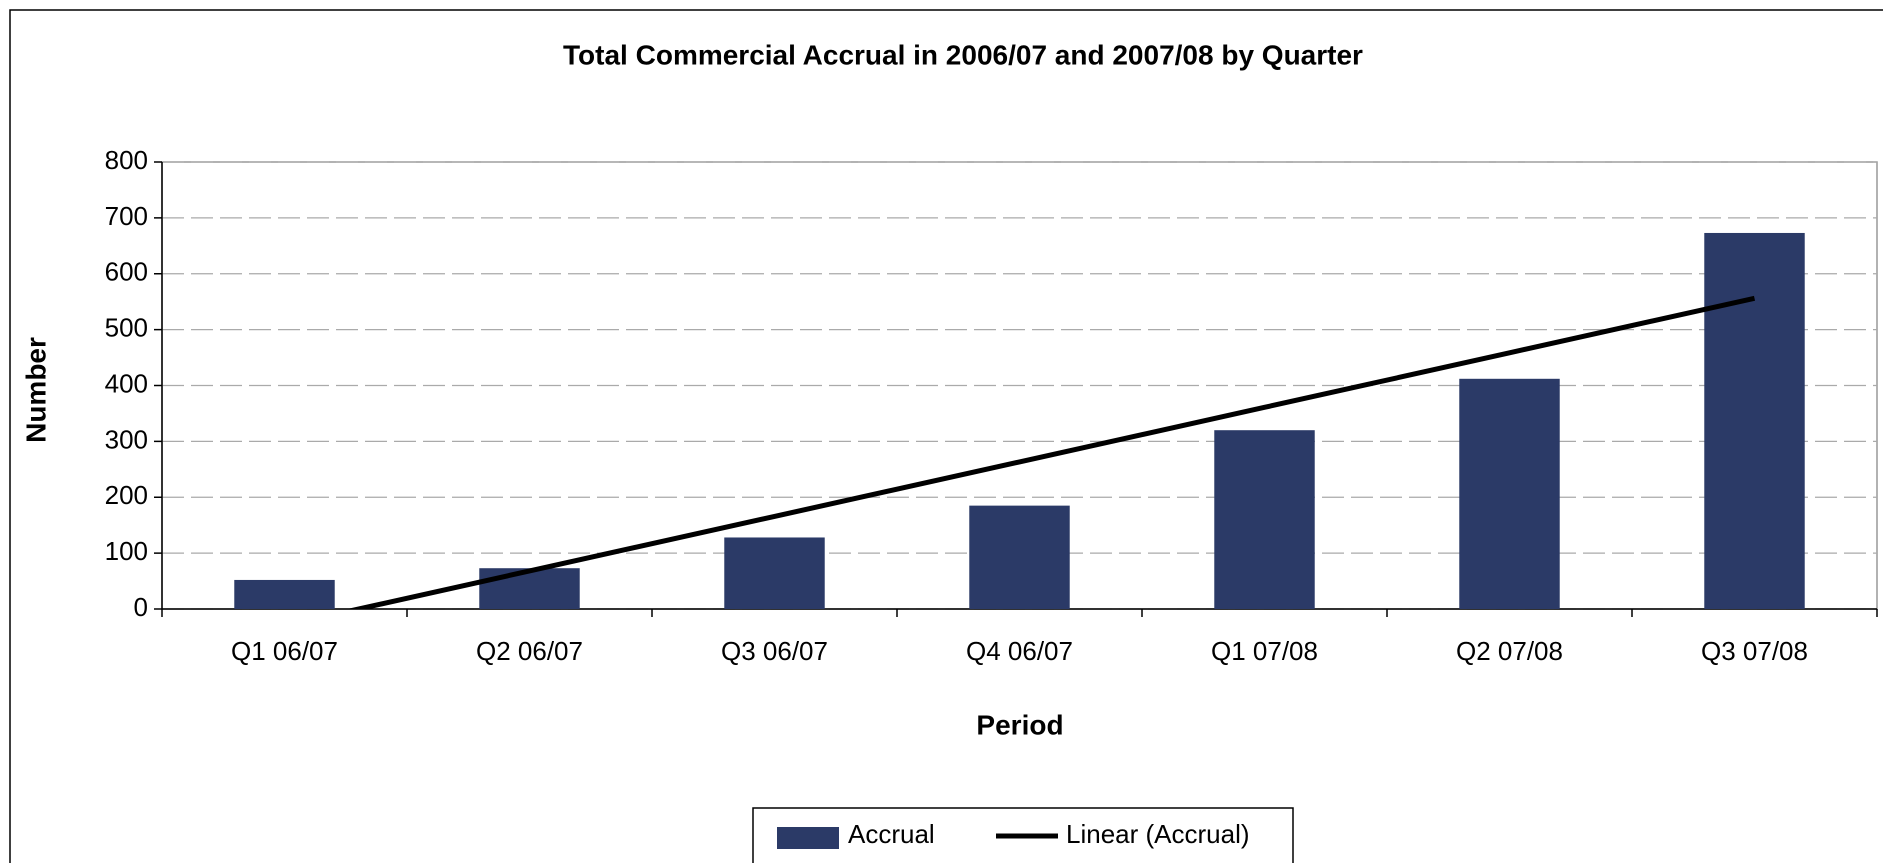 The width and height of the screenshot is (1883, 863). I want to click on y-tick-label: 200, so click(126, 495).